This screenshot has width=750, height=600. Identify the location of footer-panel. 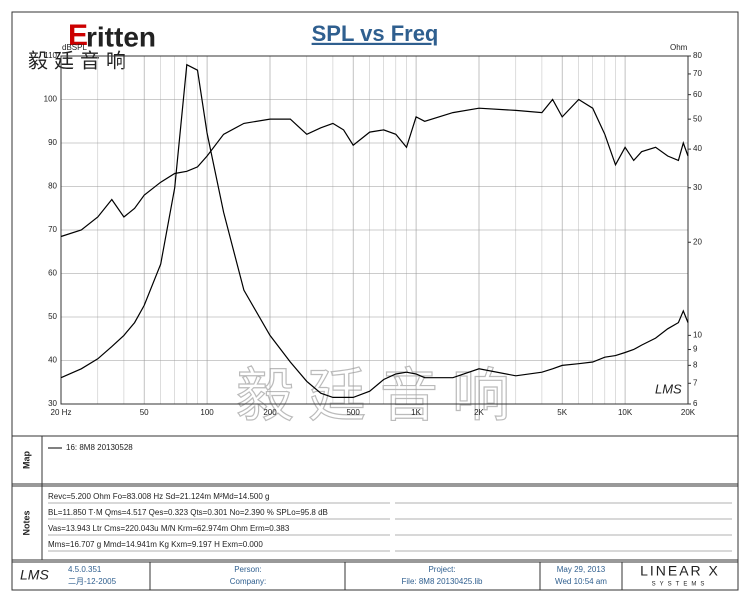
(375, 576).